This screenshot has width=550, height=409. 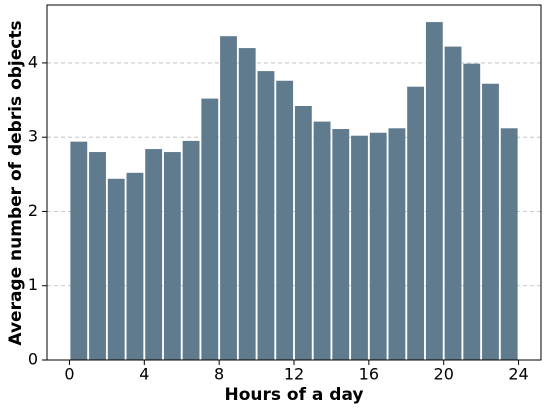 What do you see at coordinates (444, 374) in the screenshot?
I see `x-tick-label: 20` at bounding box center [444, 374].